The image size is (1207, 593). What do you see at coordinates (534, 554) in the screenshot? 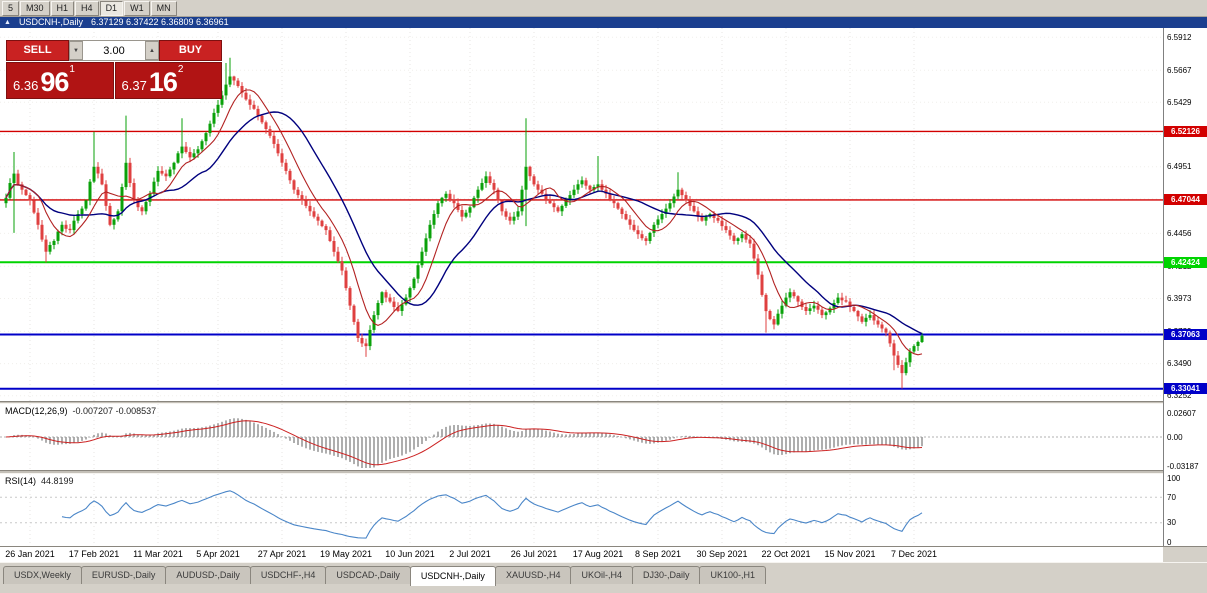
I see `date-label: 26 Jul 2021` at bounding box center [534, 554].